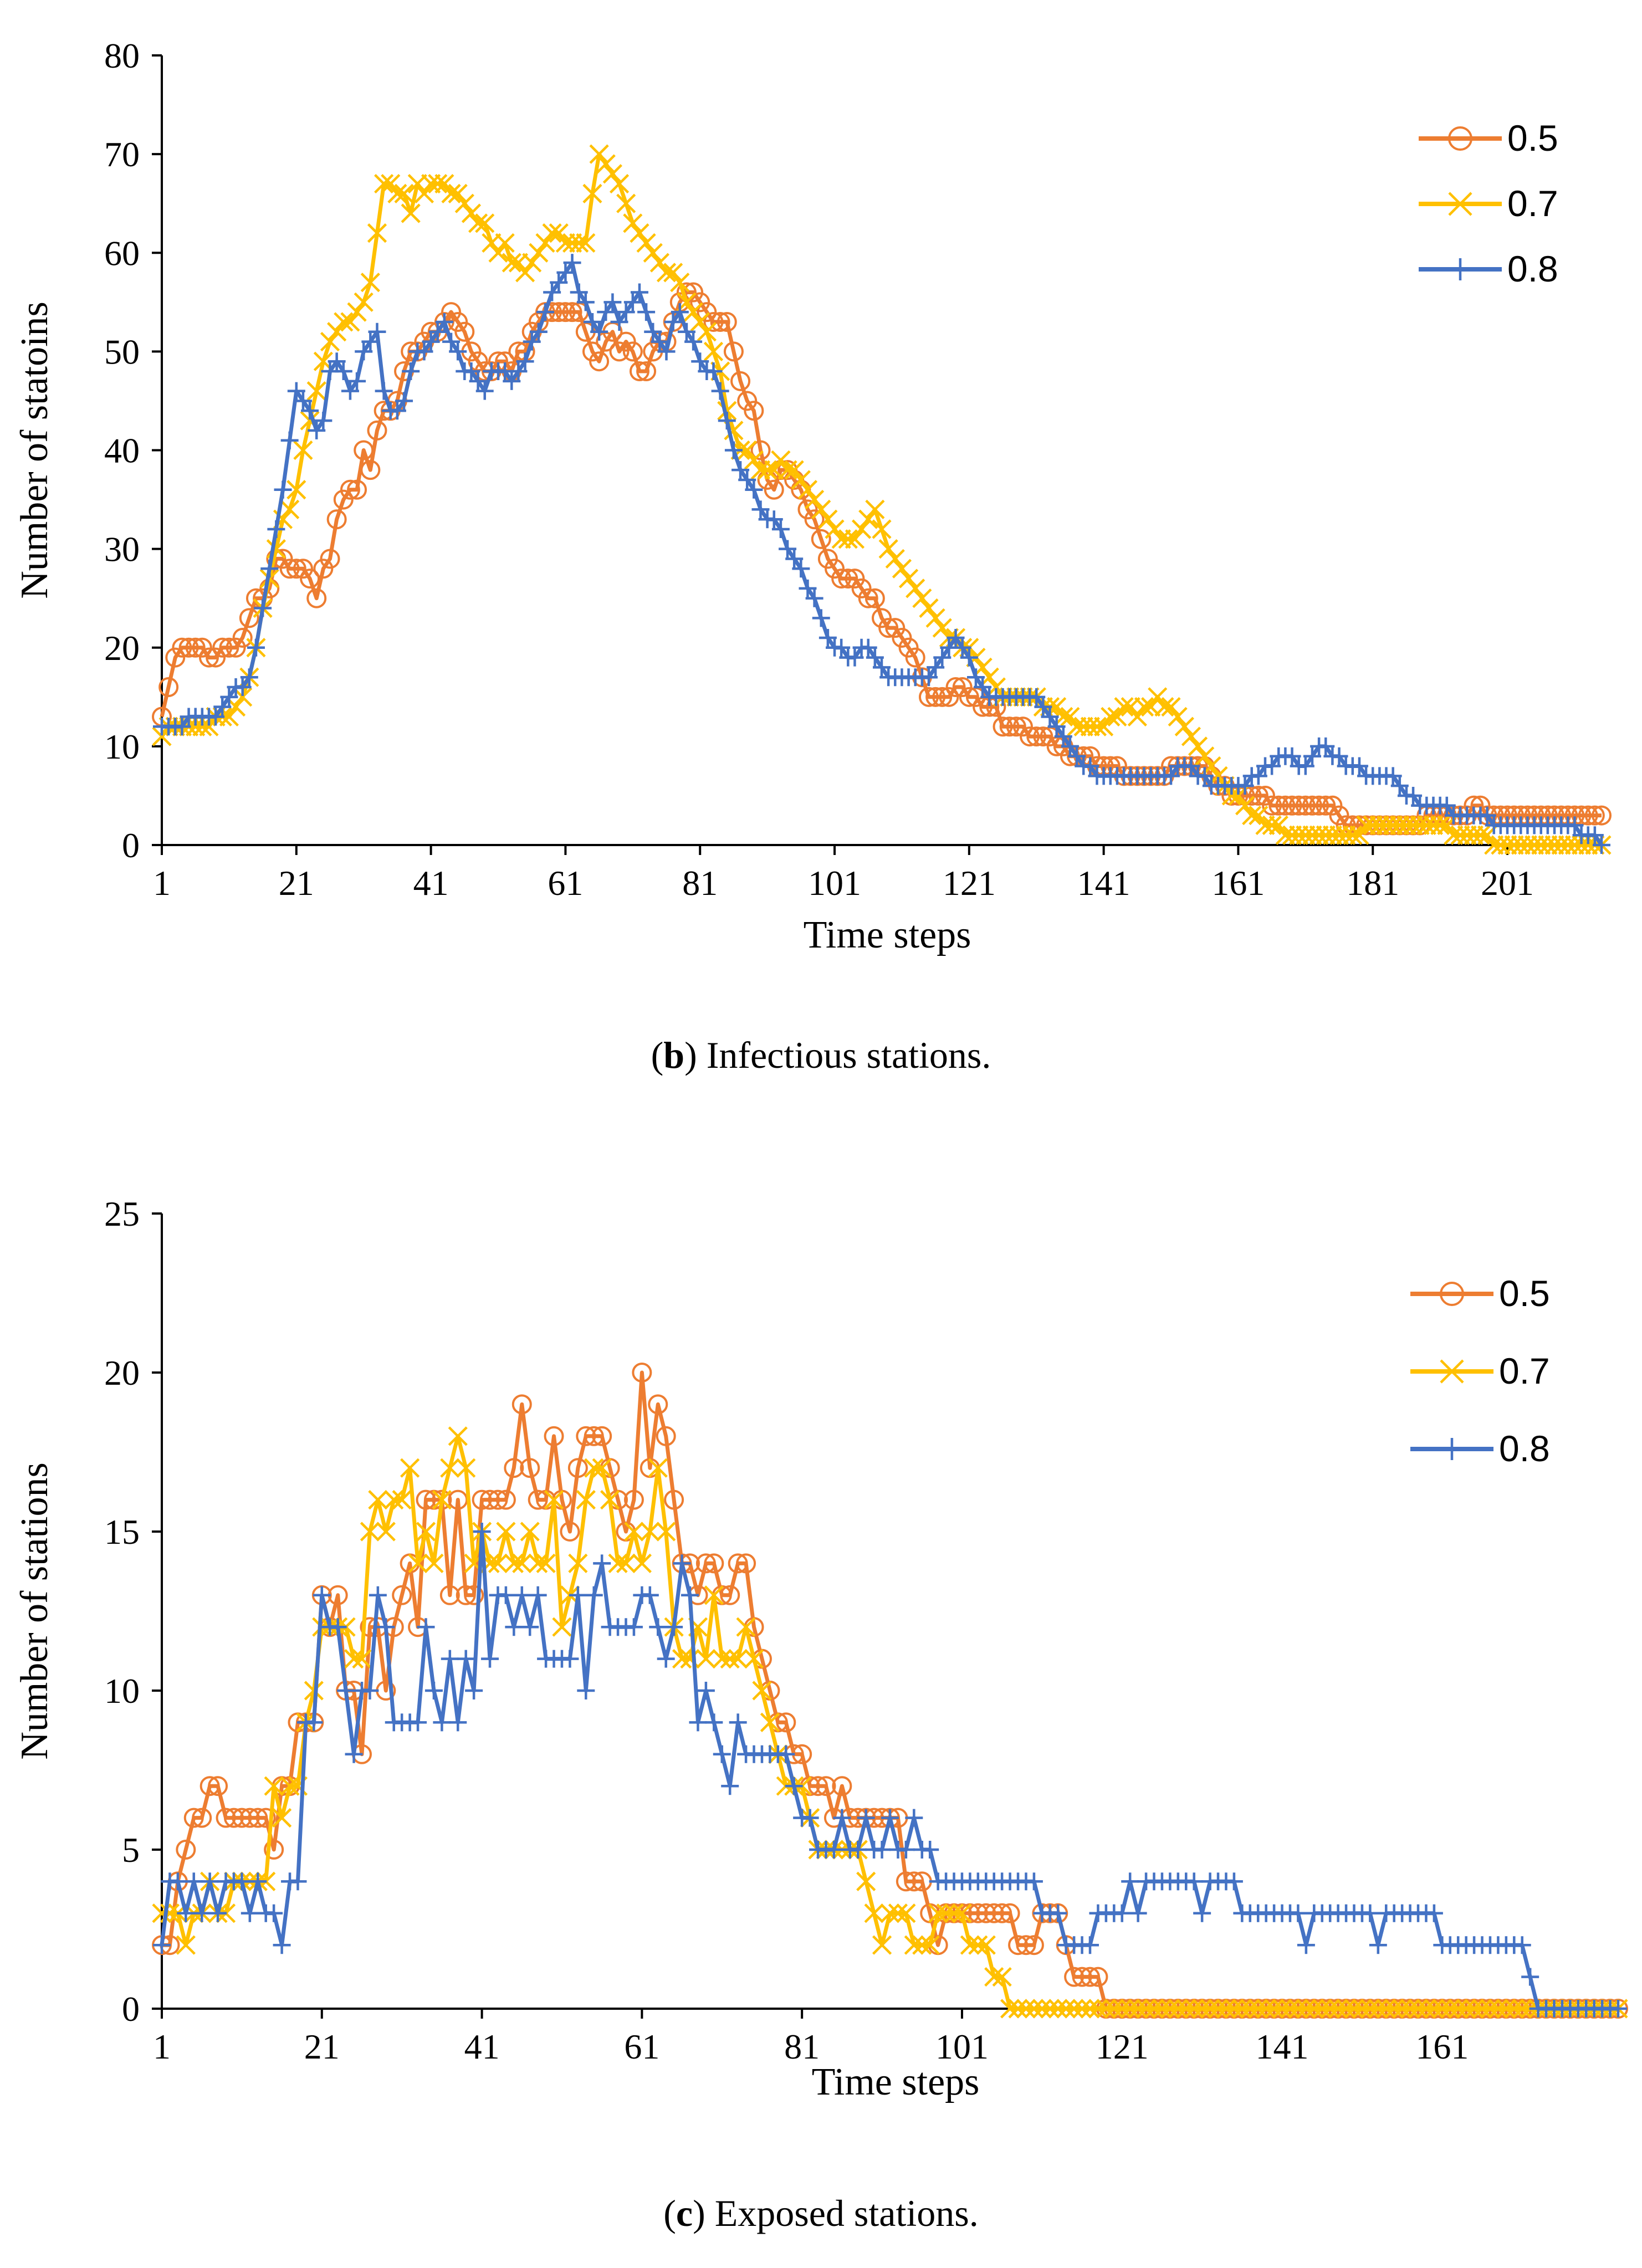 The width and height of the screenshot is (1642, 2268). Describe the element at coordinates (669, 2213) in the screenshot. I see `caption-c-open: (` at that location.